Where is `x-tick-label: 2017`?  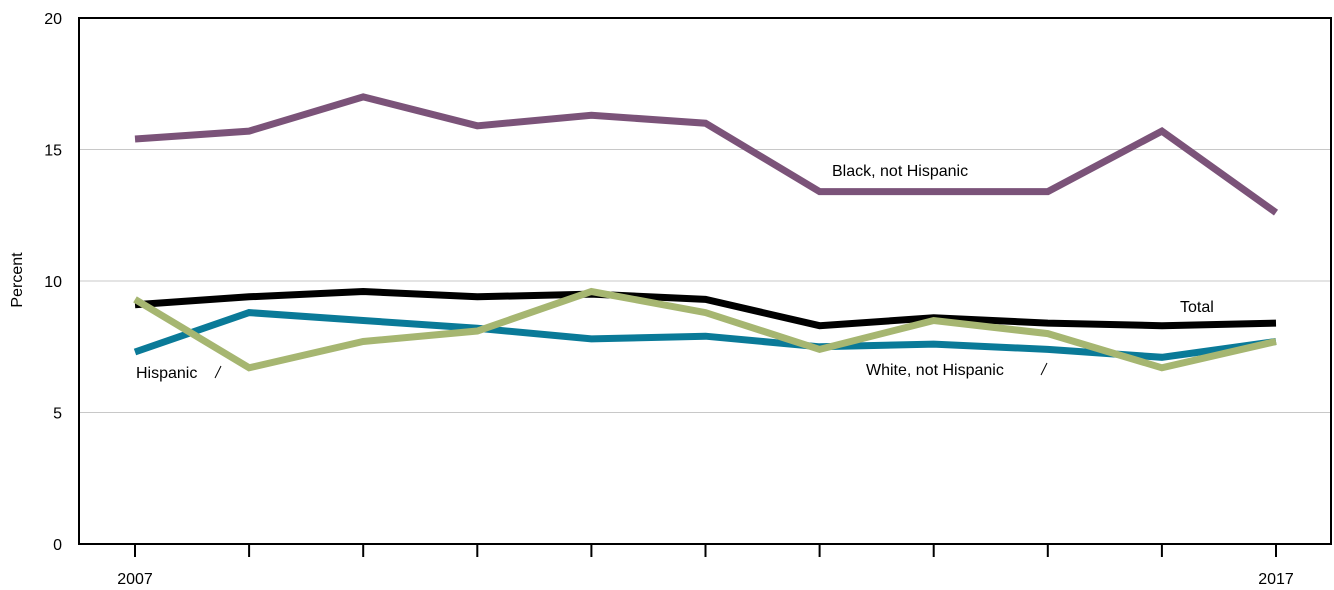 x-tick-label: 2017 is located at coordinates (1276, 579).